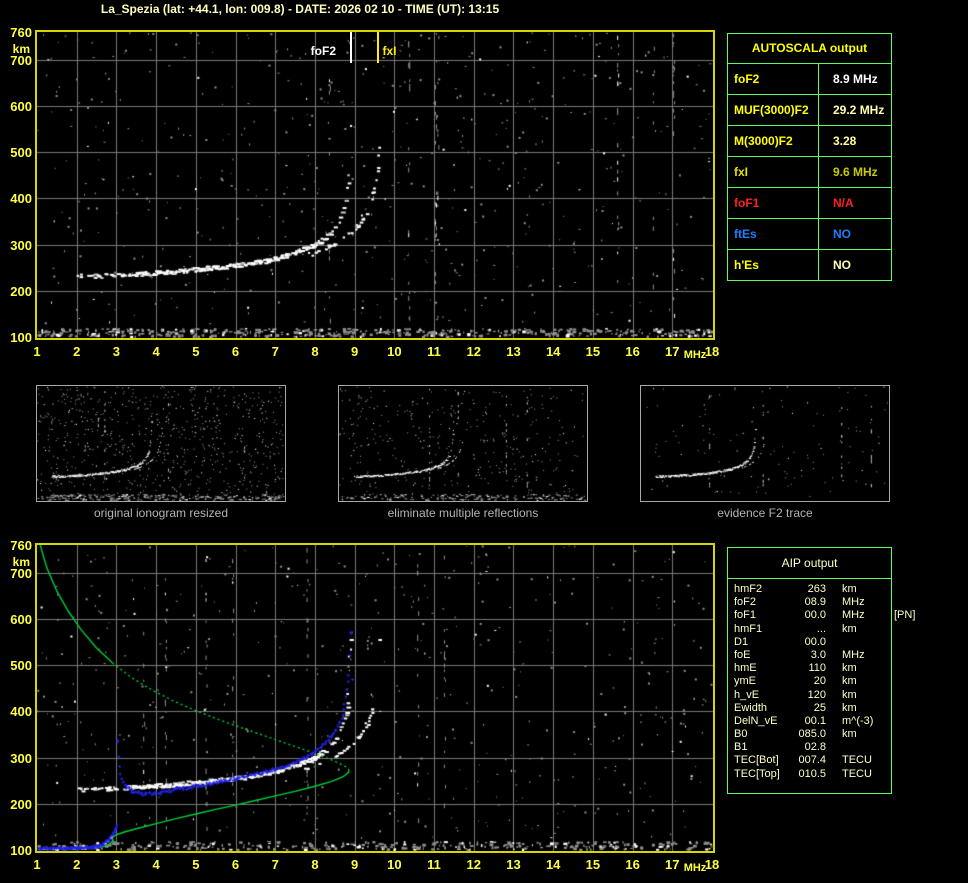 This screenshot has width=968, height=883. Describe the element at coordinates (765, 513) in the screenshot. I see `thumbnail-evidence-caption: evidence F2 trace` at that location.